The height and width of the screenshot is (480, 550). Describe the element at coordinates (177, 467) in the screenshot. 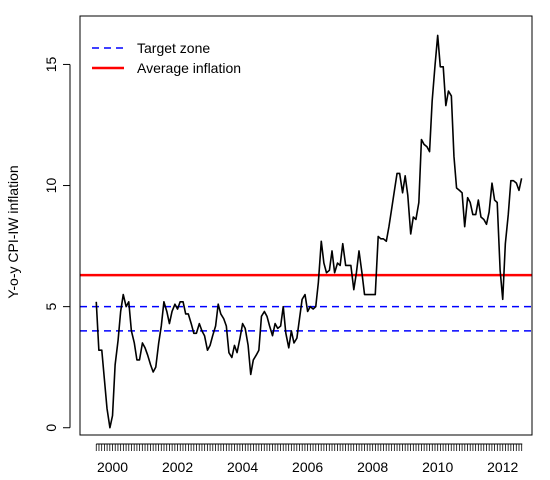

I see `x-tick-label: 2002` at that location.